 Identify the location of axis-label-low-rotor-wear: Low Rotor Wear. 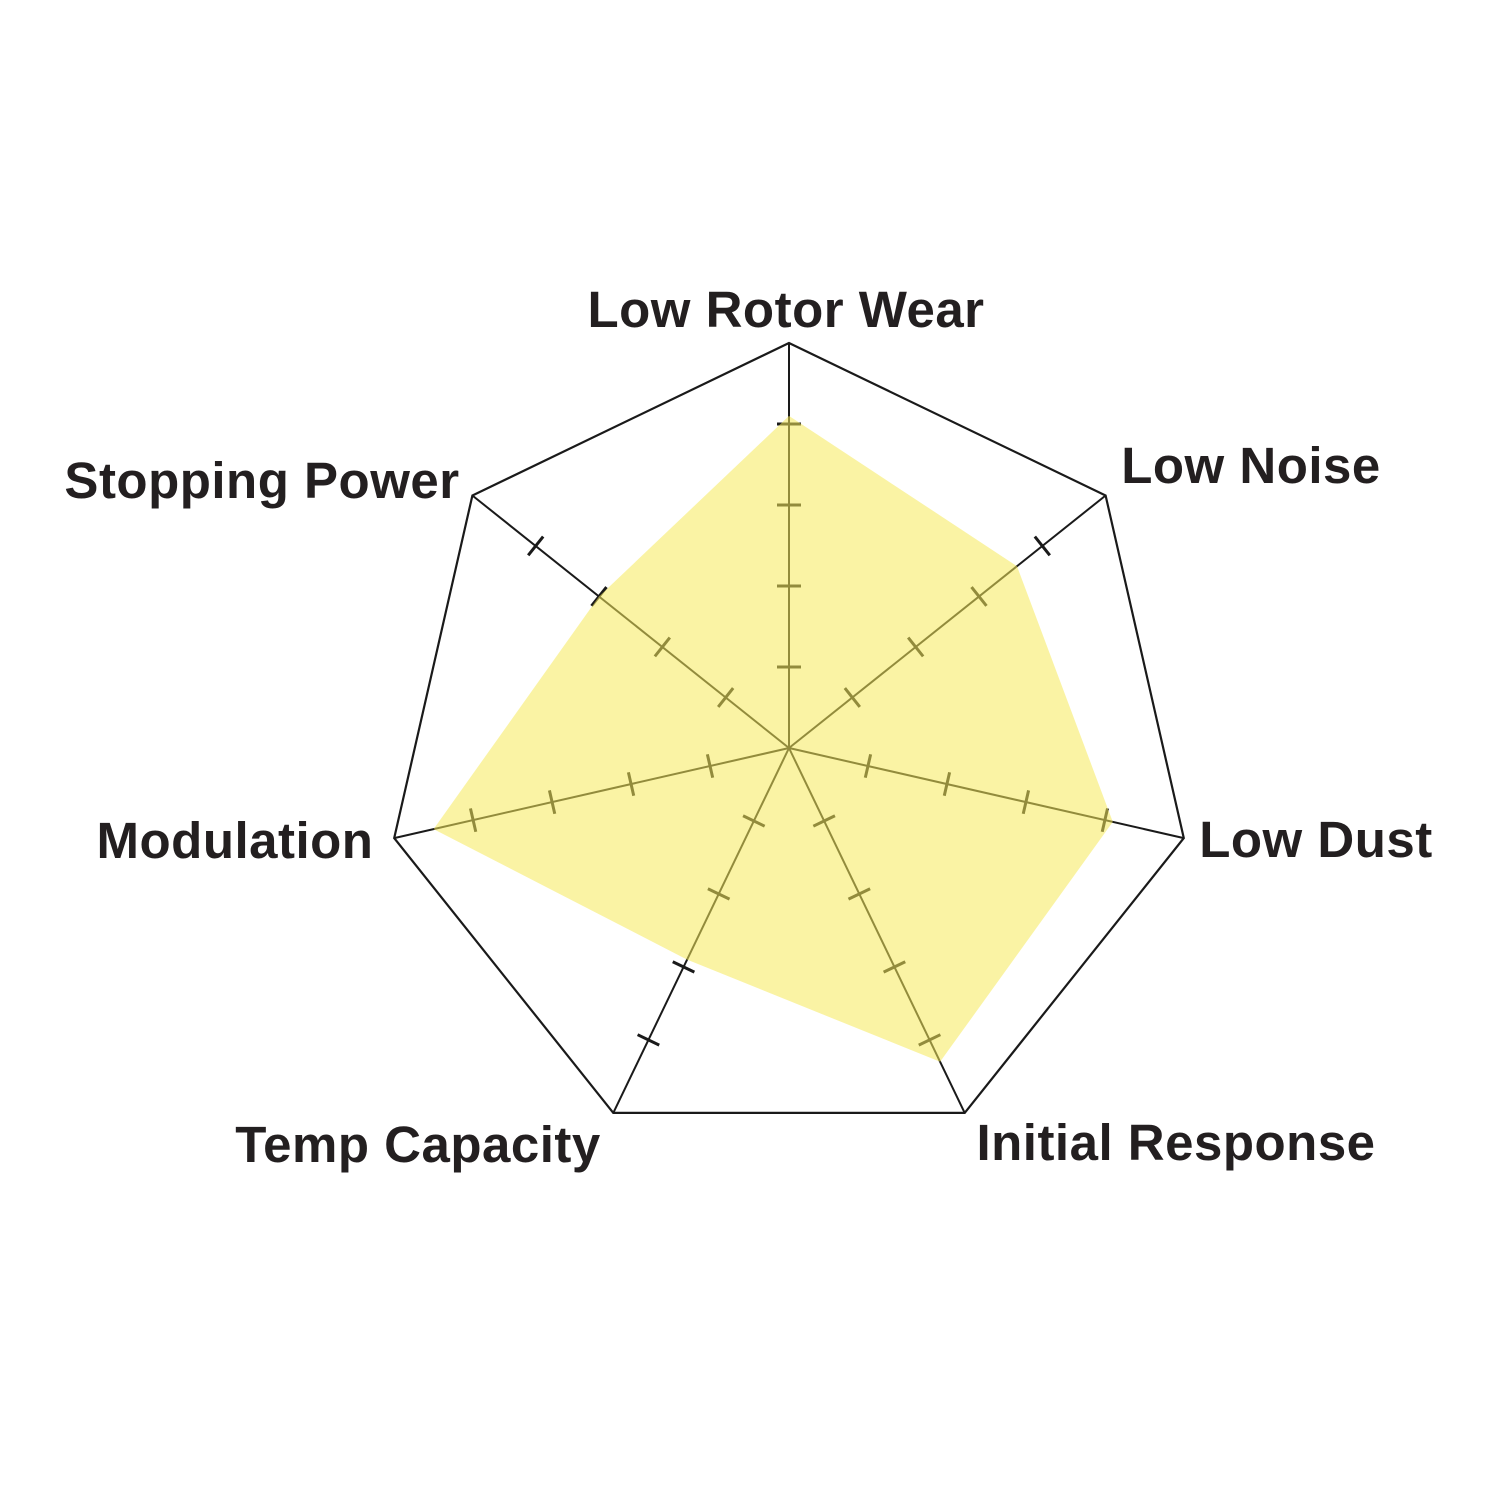
(785, 309).